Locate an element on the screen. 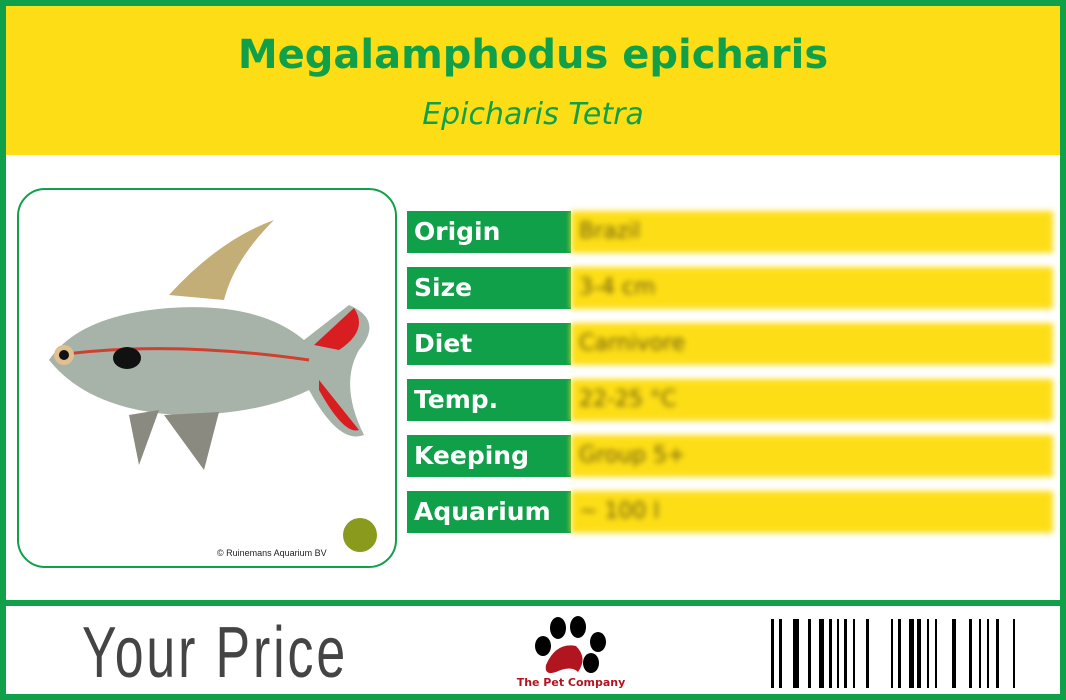  spec-row: Diet Carnivore is located at coordinates (730, 344).